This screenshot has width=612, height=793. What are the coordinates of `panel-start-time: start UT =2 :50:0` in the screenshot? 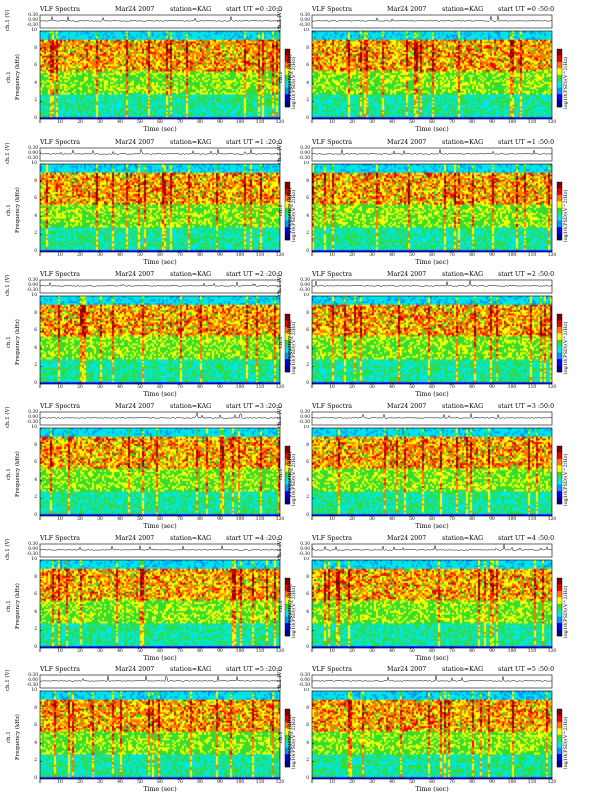 It's located at (526, 274).